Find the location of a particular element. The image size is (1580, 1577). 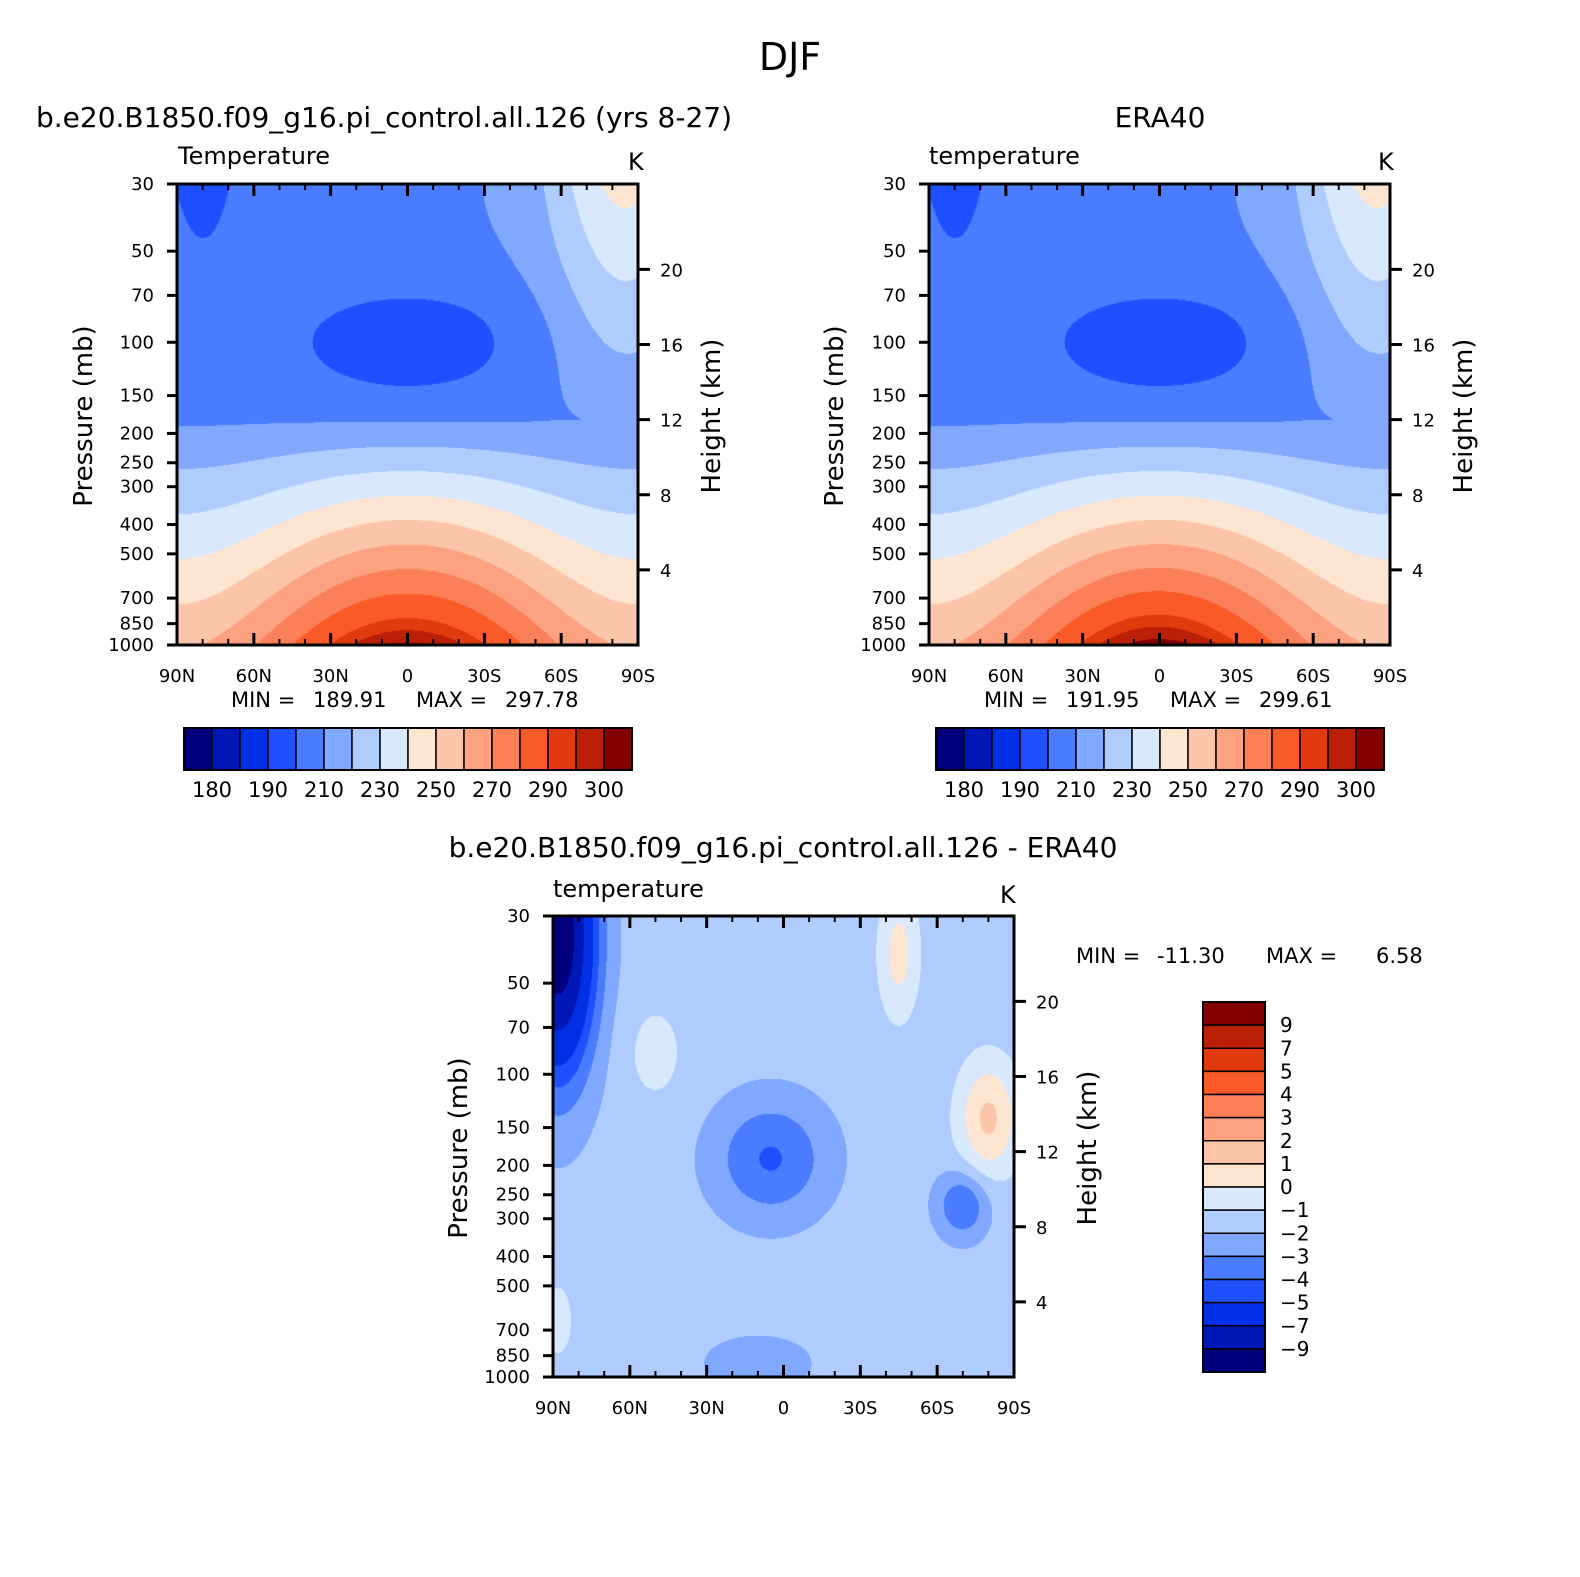

p-tick-label: 300 is located at coordinates (889, 487).